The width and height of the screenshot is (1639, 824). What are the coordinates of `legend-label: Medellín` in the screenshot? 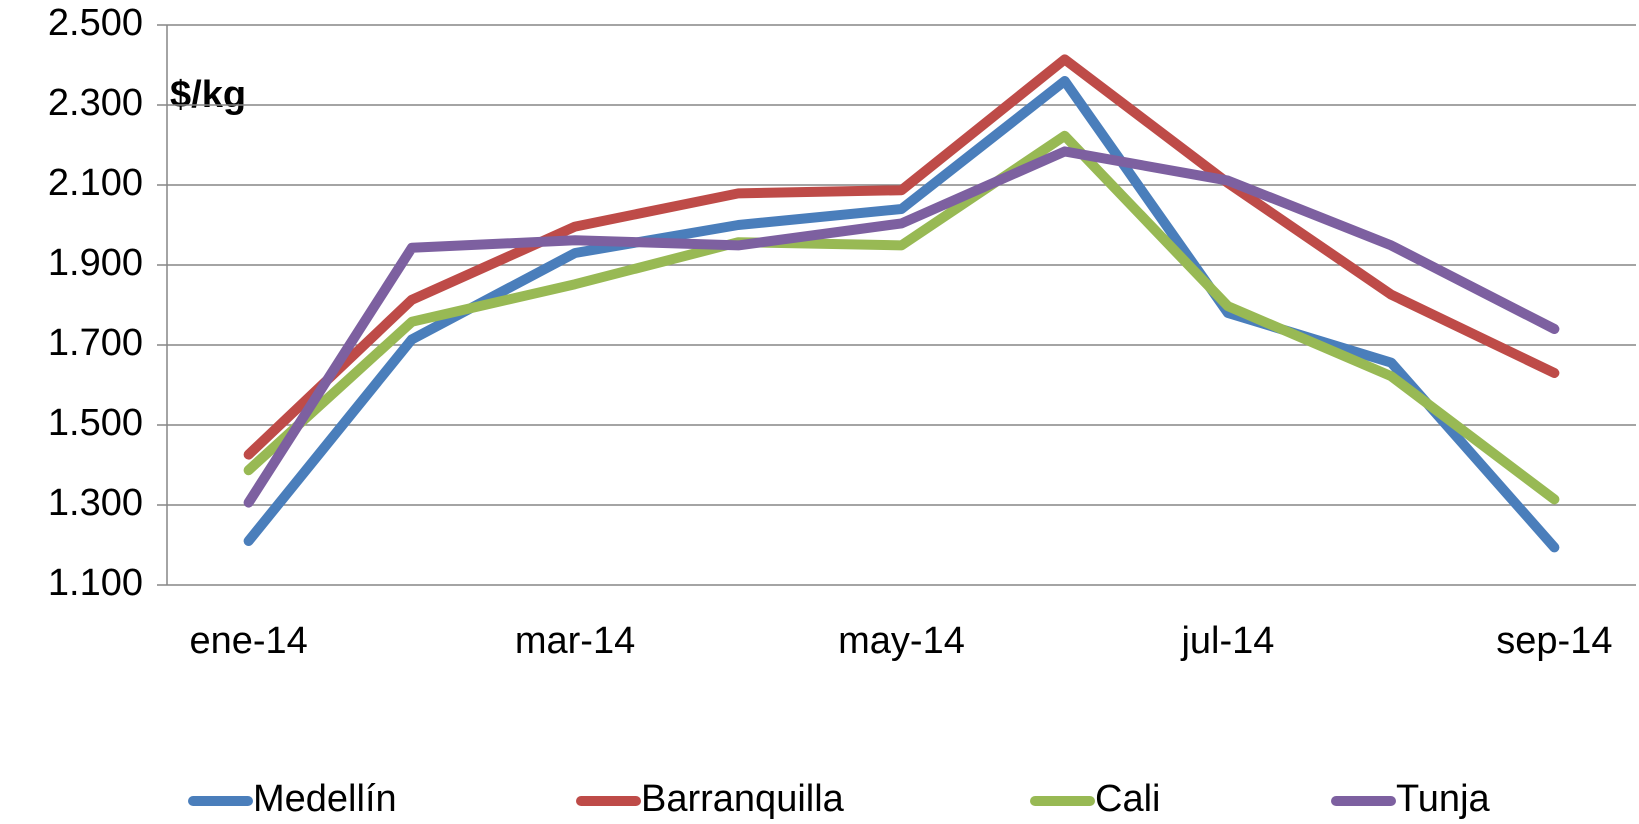 It's located at (325, 799).